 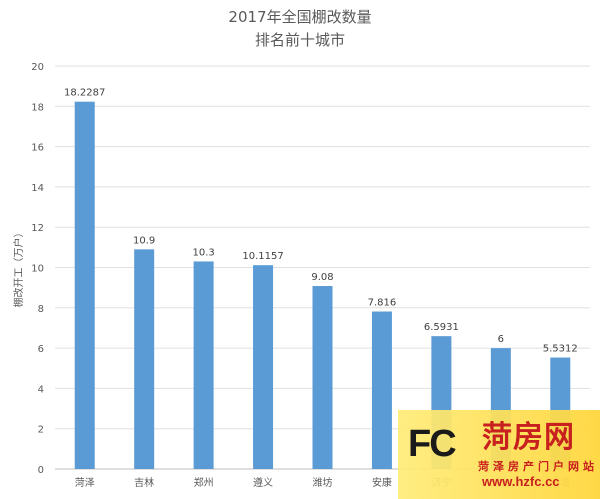 What do you see at coordinates (263, 367) in the screenshot?
I see `bar-遵义` at bounding box center [263, 367].